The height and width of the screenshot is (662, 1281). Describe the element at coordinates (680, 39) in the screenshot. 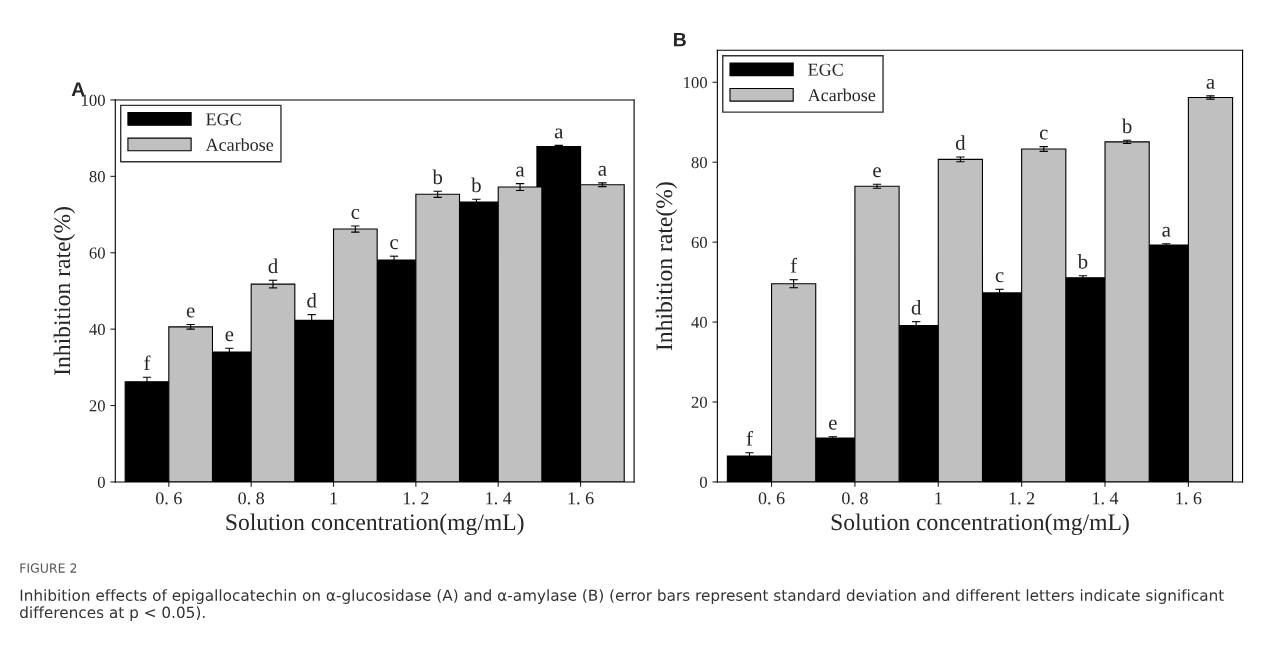

I see `chart-title: B` at that location.